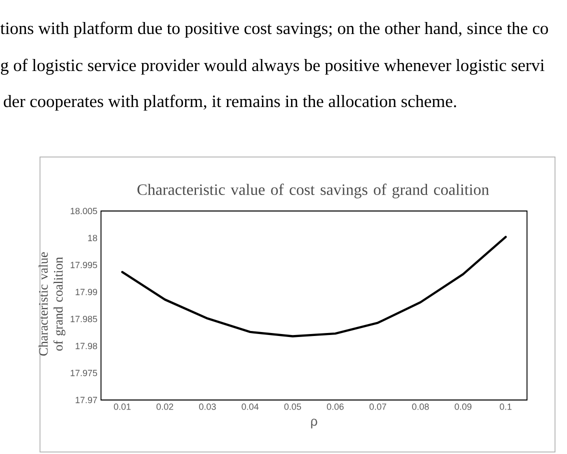 Image resolution: width=567 pixels, height=454 pixels. I want to click on y-tick-label: 18.005, so click(84, 211).